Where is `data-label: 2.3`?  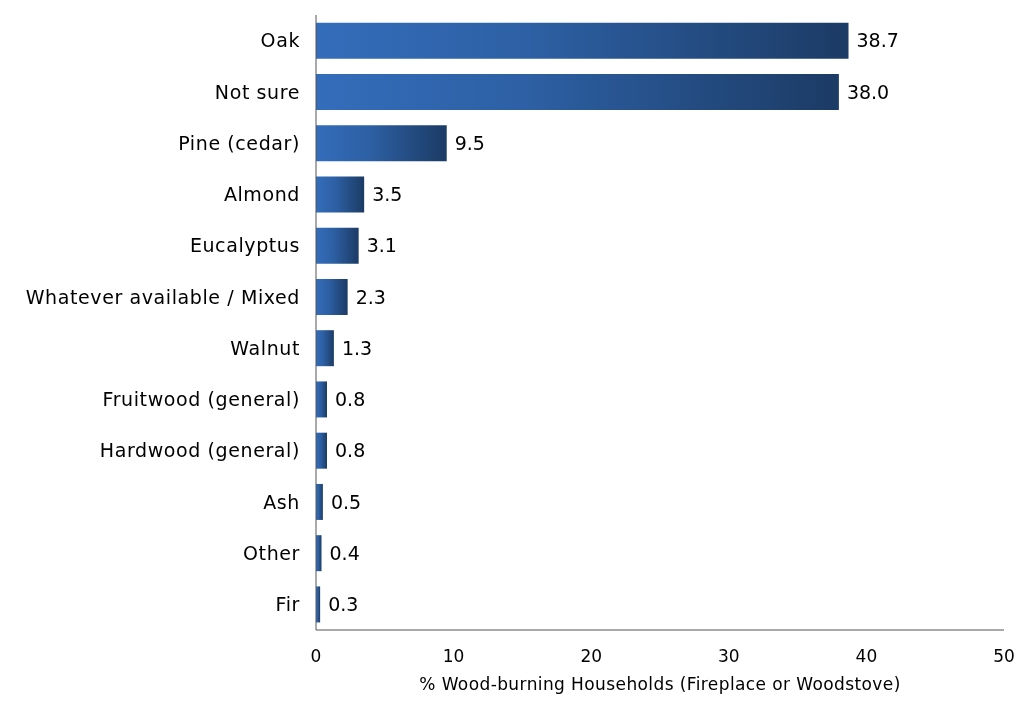 data-label: 2.3 is located at coordinates (370, 296).